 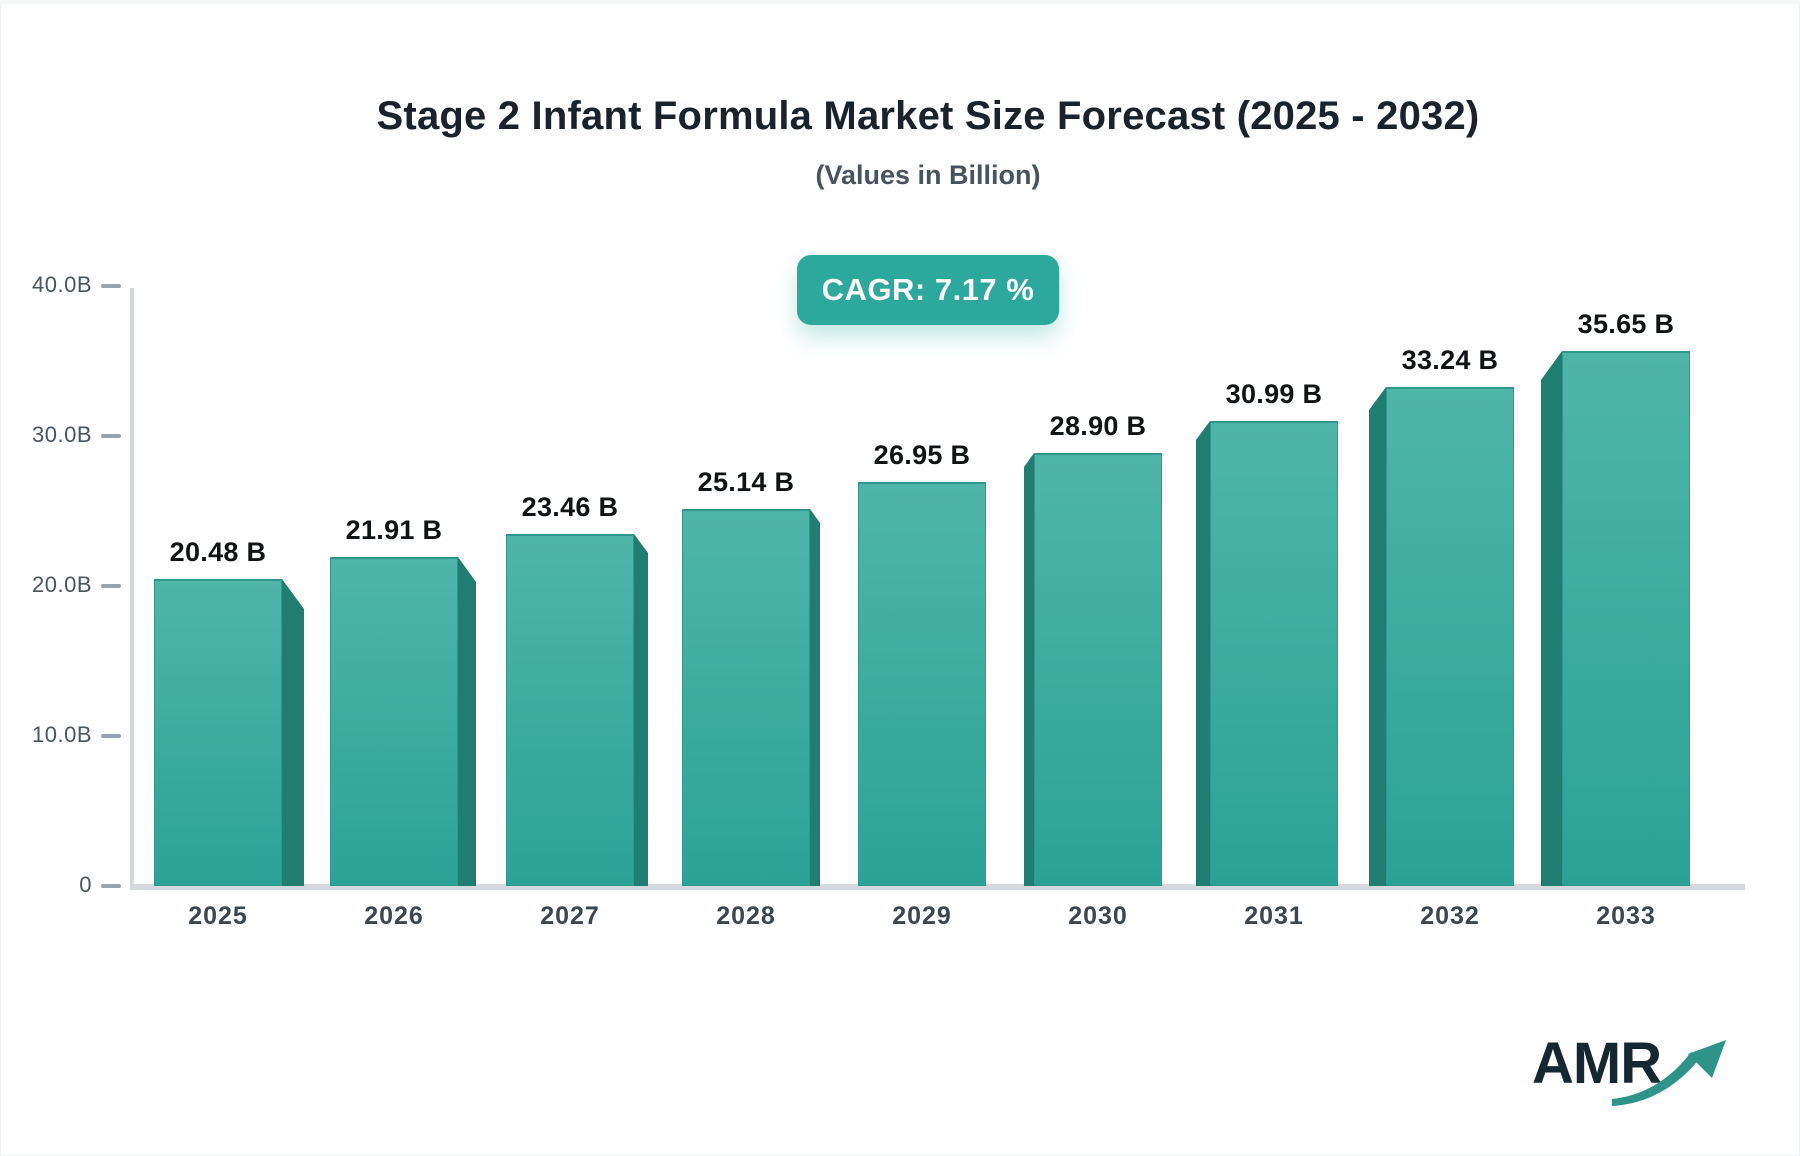 I want to click on y-axis-label: 30.0B, so click(x=62, y=434).